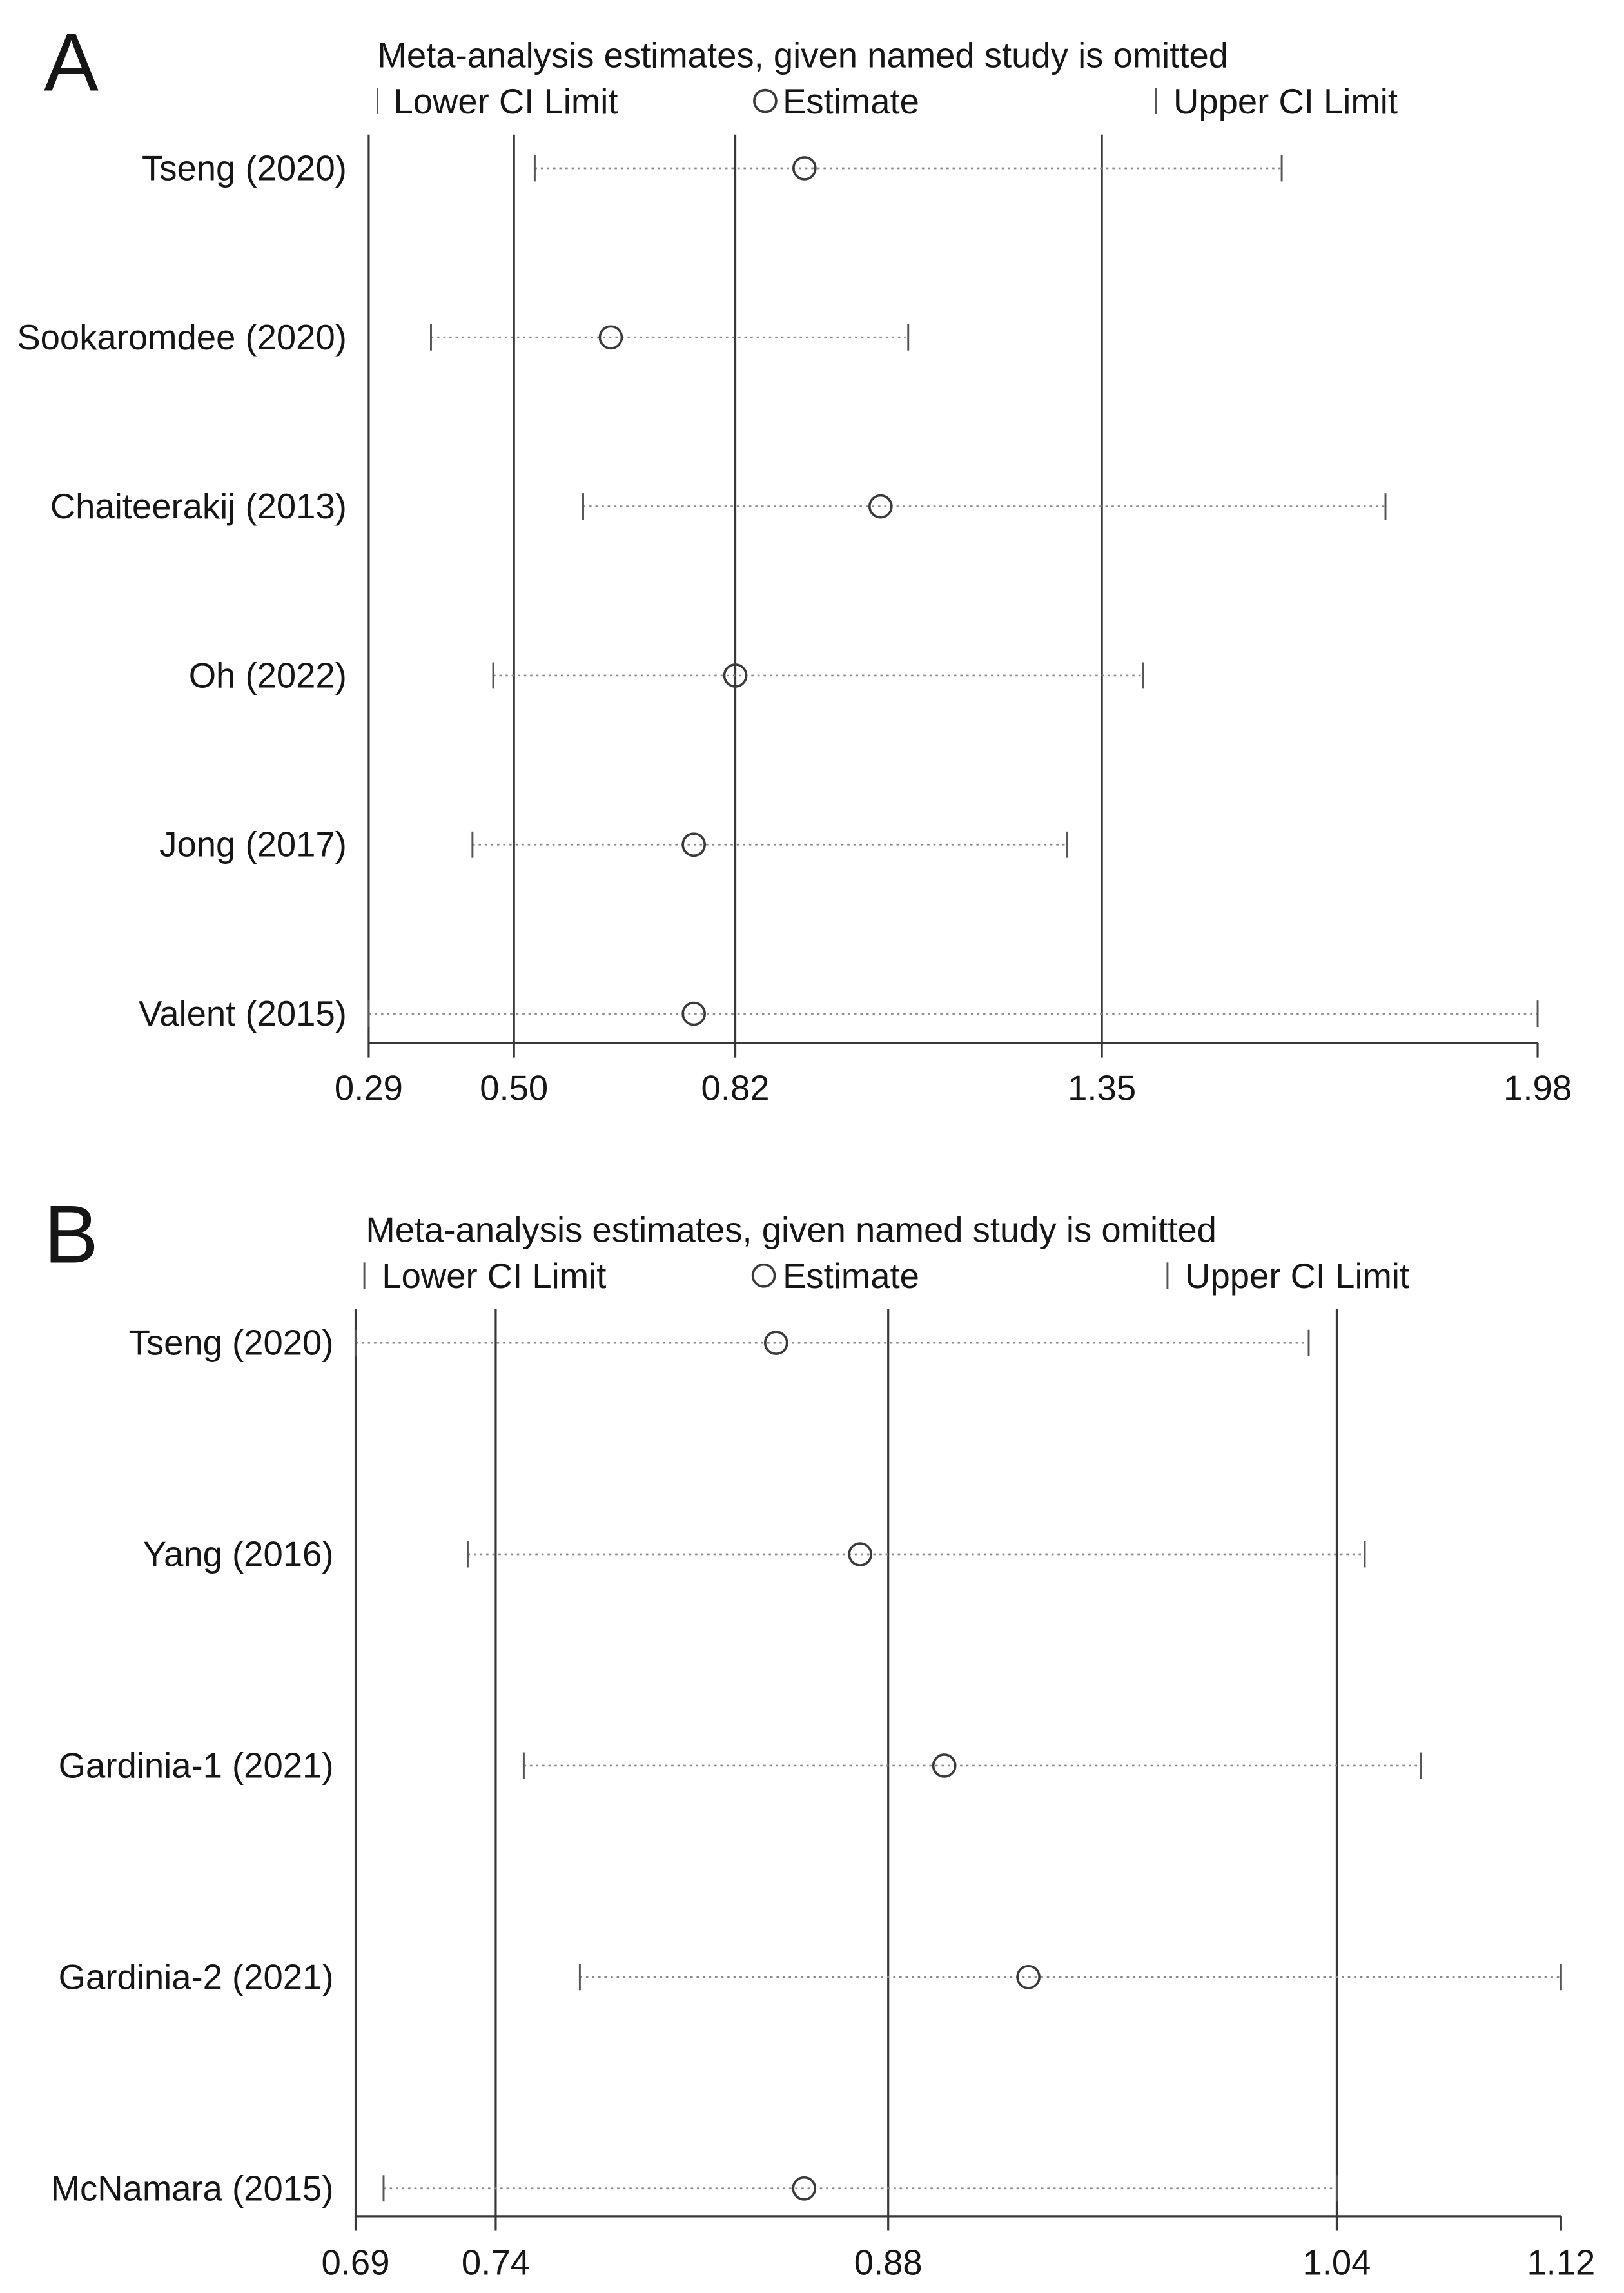  What do you see at coordinates (71, 1234) in the screenshot?
I see `panel-label: B` at bounding box center [71, 1234].